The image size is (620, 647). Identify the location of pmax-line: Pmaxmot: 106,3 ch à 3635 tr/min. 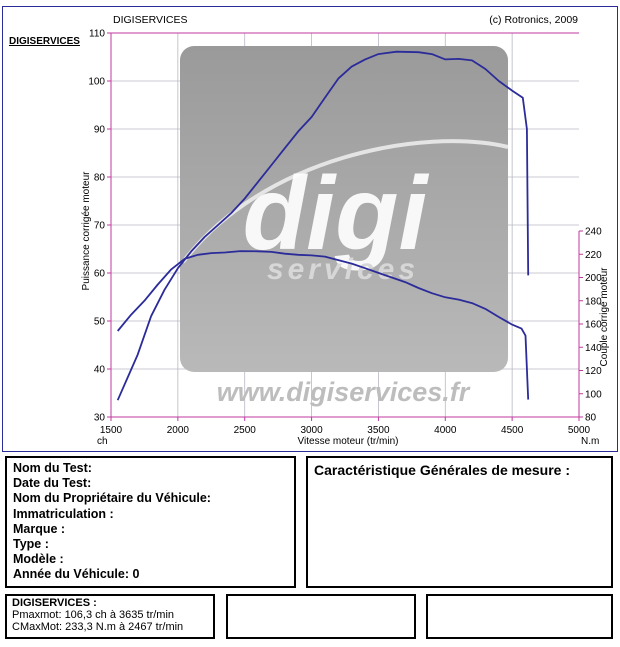
(93, 615).